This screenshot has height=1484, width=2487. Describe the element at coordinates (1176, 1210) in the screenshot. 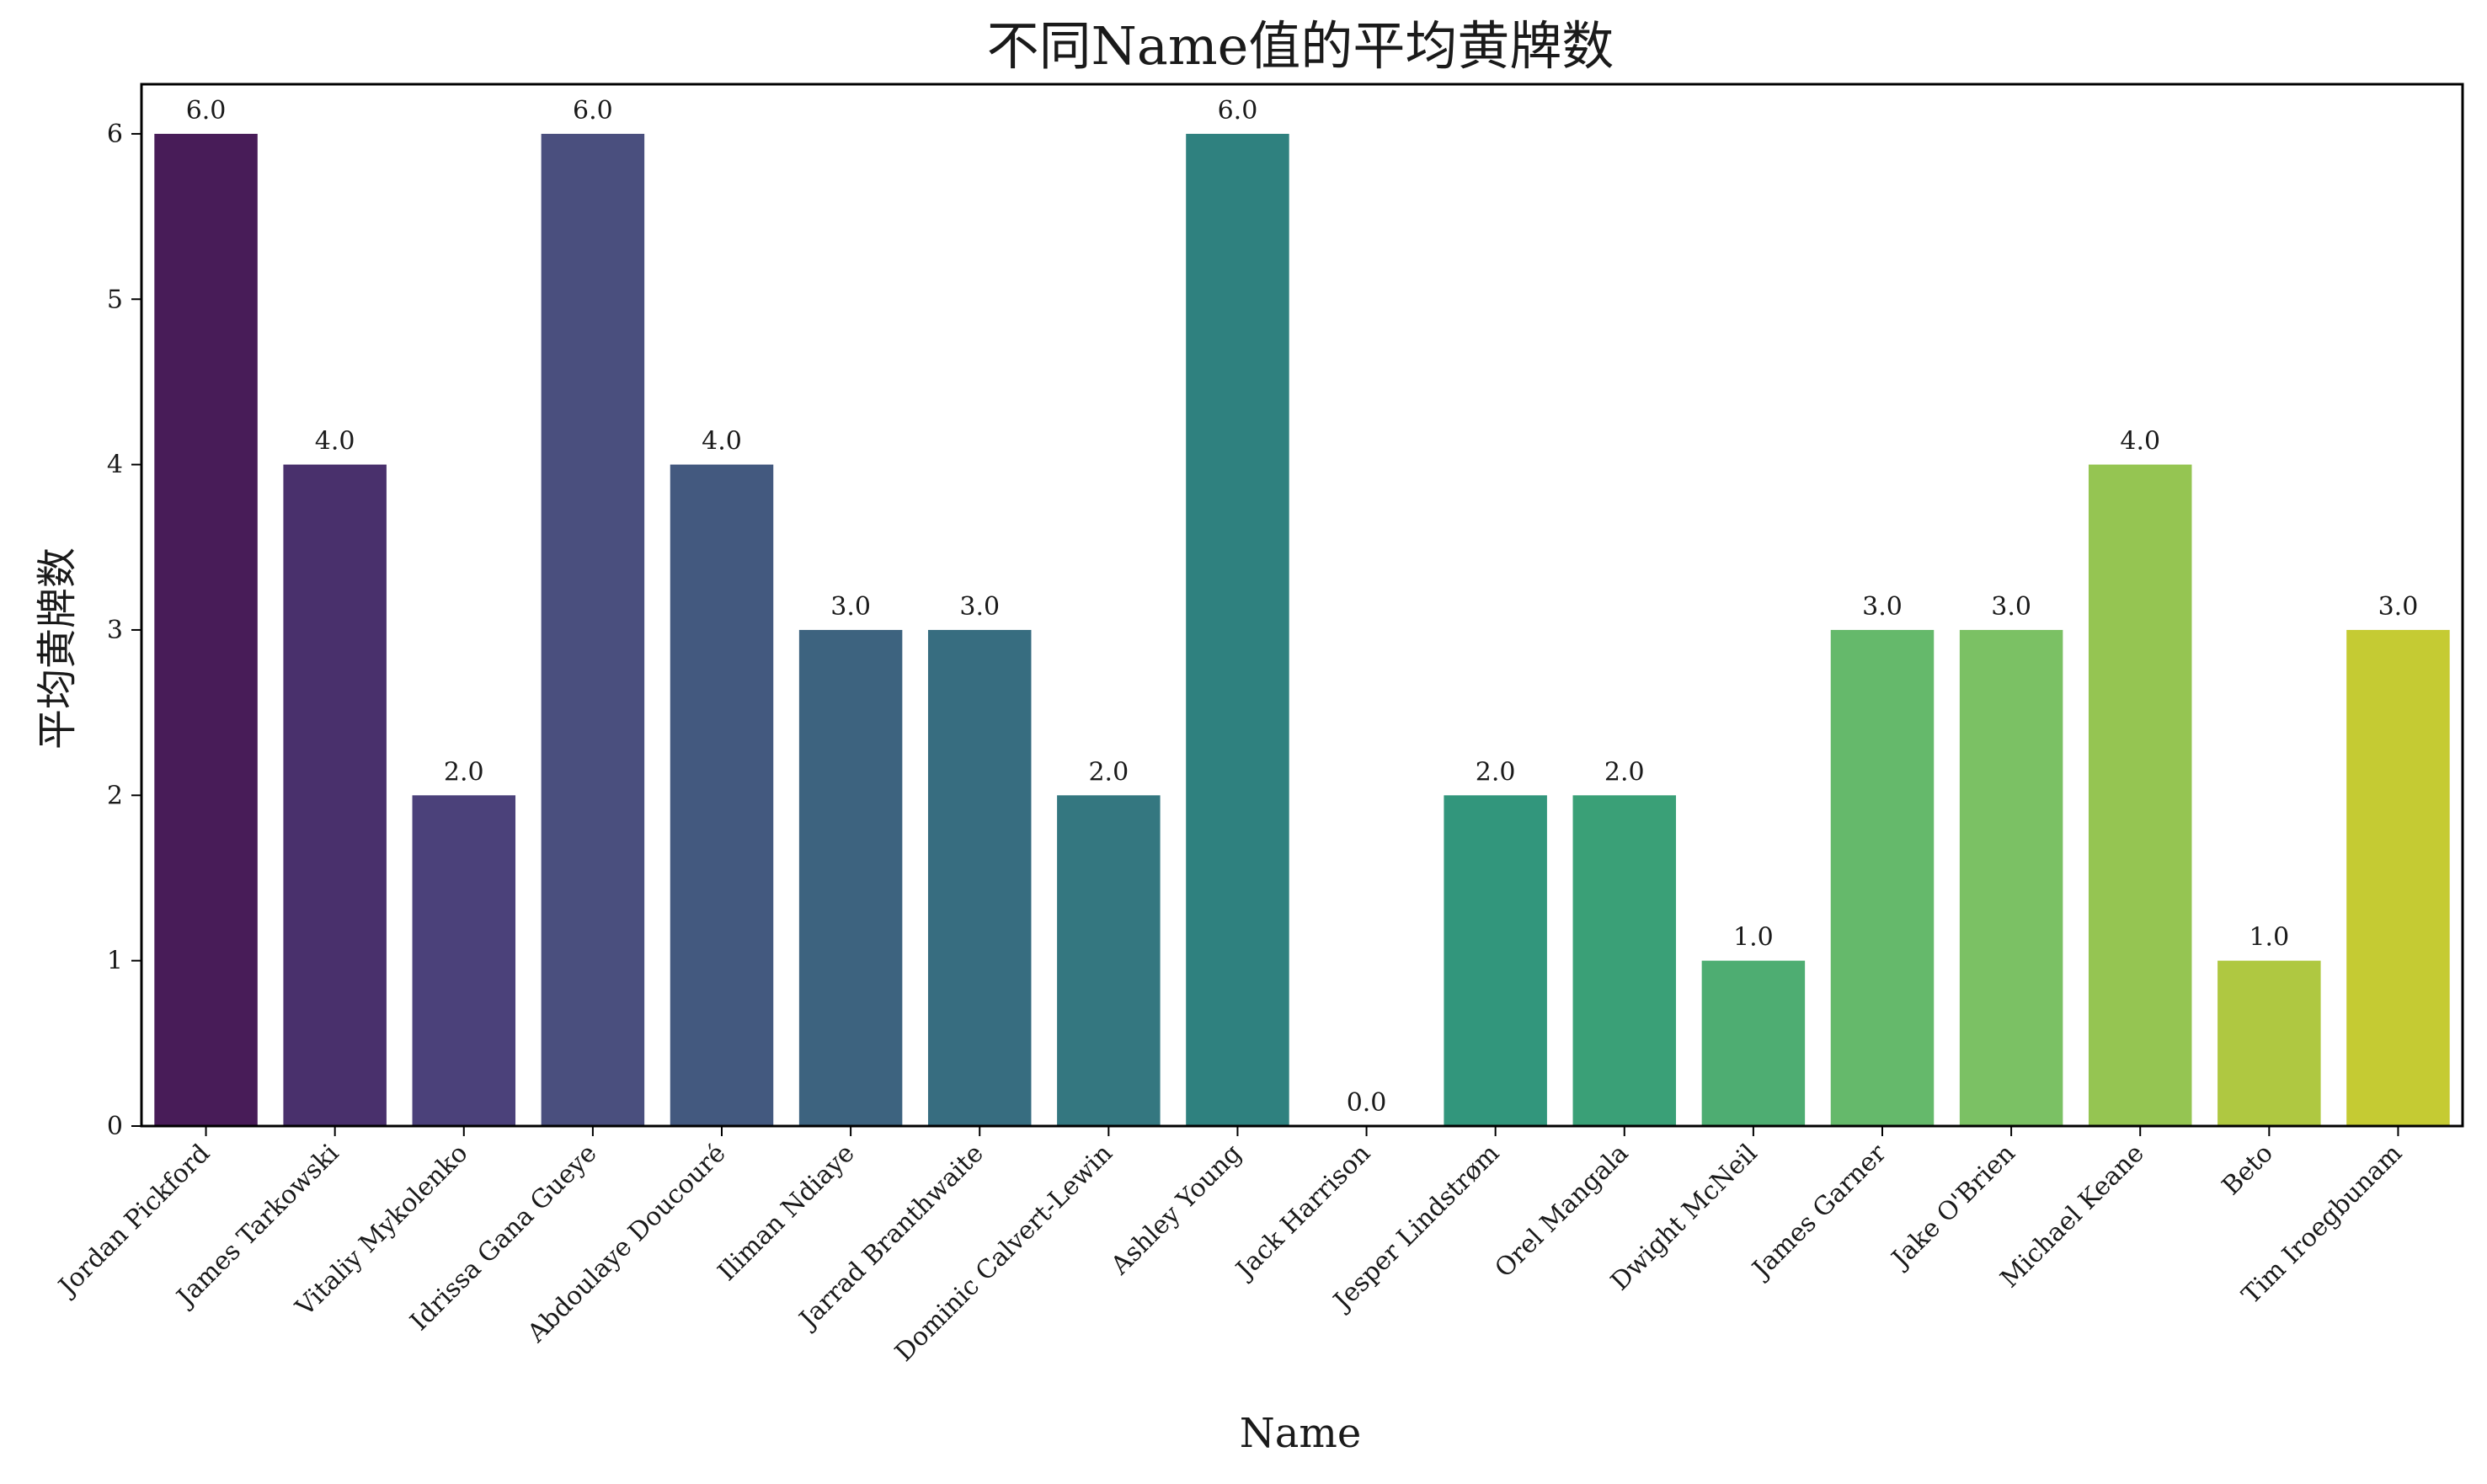

I see `x-tick-label: Ashley Young` at that location.